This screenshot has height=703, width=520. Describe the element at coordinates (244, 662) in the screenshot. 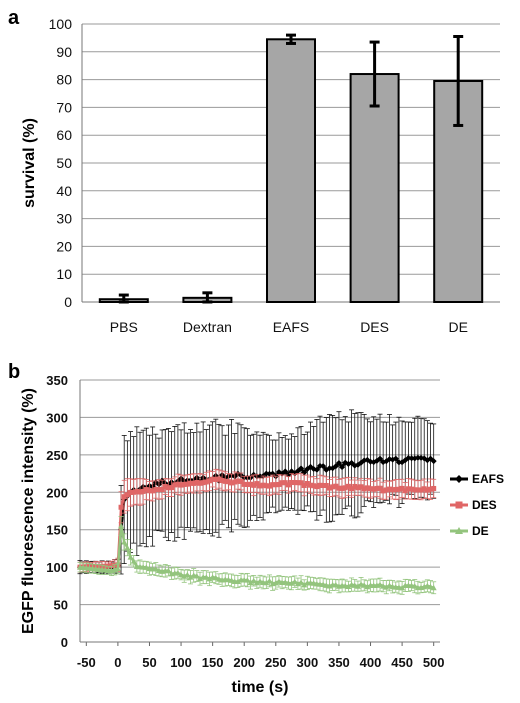

I see `chart-b-x-tick-label: 200` at that location.